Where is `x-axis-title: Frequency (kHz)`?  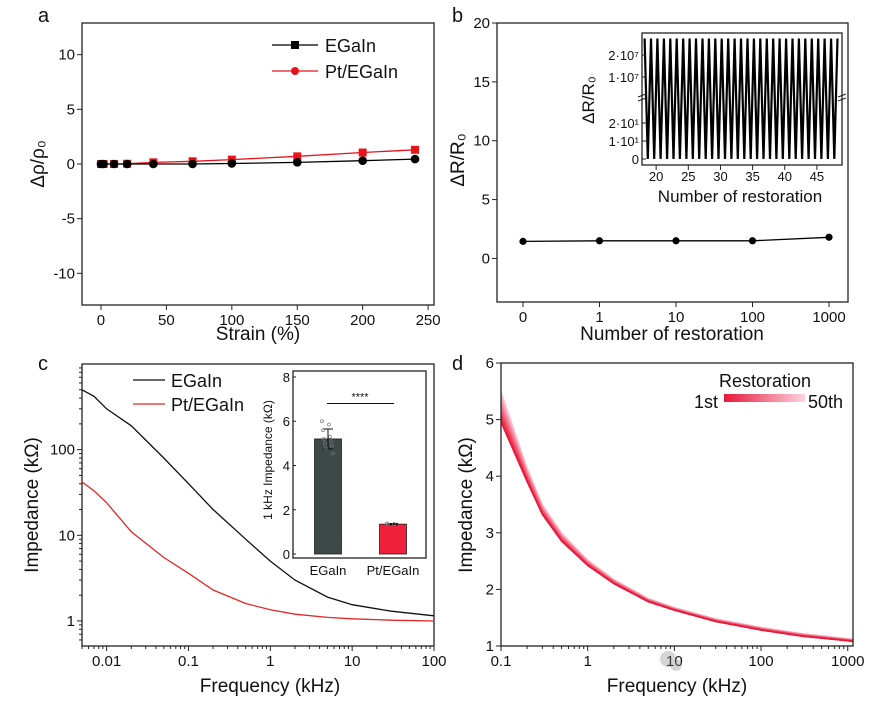 x-axis-title: Frequency (kHz) is located at coordinates (270, 686).